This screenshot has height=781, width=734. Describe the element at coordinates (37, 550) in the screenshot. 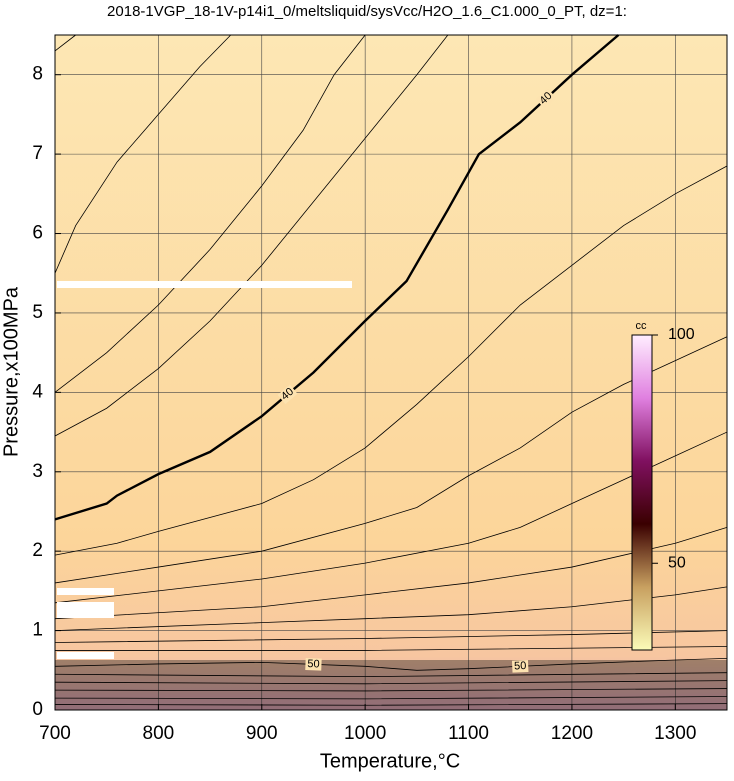

I see `y-tick-label: 2` at that location.